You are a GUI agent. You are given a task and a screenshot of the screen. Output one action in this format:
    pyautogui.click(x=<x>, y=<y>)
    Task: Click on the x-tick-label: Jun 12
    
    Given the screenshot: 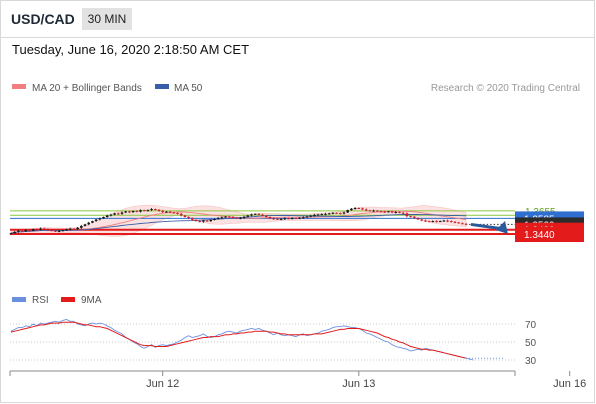 What is the action you would take?
    pyautogui.click(x=162, y=384)
    